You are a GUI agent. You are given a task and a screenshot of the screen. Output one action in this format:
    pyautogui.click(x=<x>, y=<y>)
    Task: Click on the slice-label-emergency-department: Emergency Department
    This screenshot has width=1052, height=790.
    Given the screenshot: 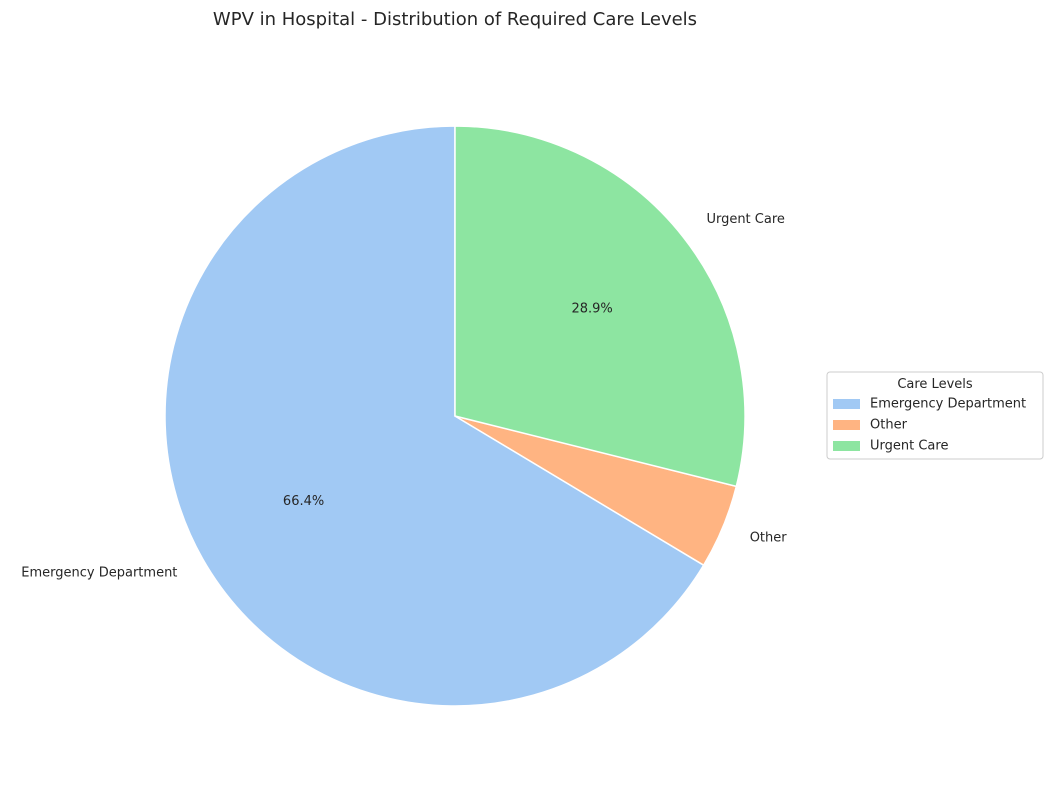 What is the action you would take?
    pyautogui.click(x=99, y=573)
    